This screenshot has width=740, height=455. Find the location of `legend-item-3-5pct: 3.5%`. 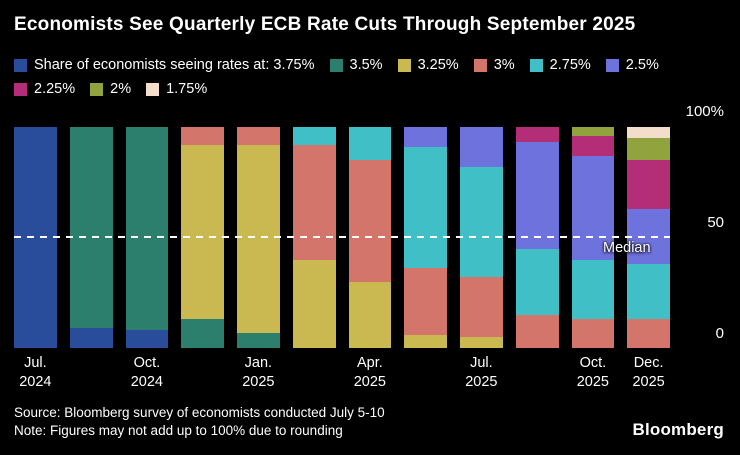

legend-item-3-5pct: 3.5% is located at coordinates (356, 65).